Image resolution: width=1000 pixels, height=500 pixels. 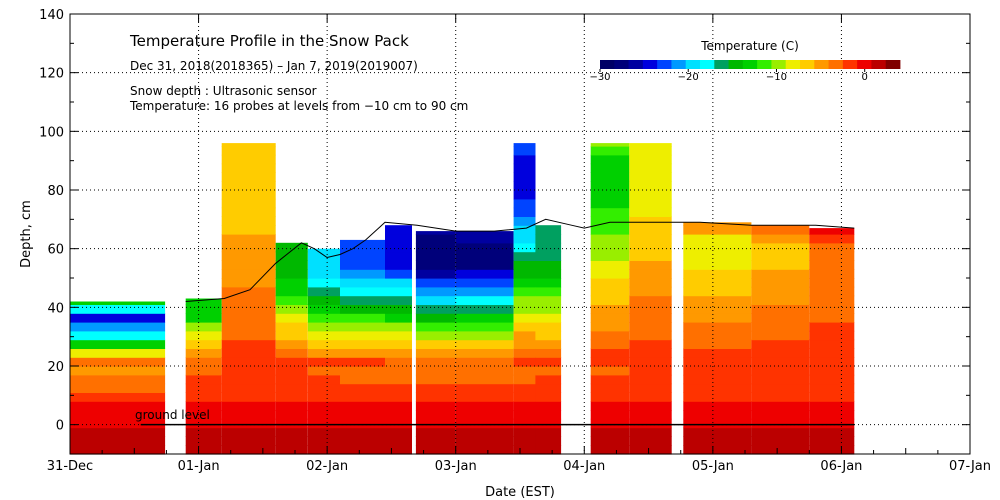 I want to click on colorbar: −30 −20 −10 0, so click(x=745, y=71).